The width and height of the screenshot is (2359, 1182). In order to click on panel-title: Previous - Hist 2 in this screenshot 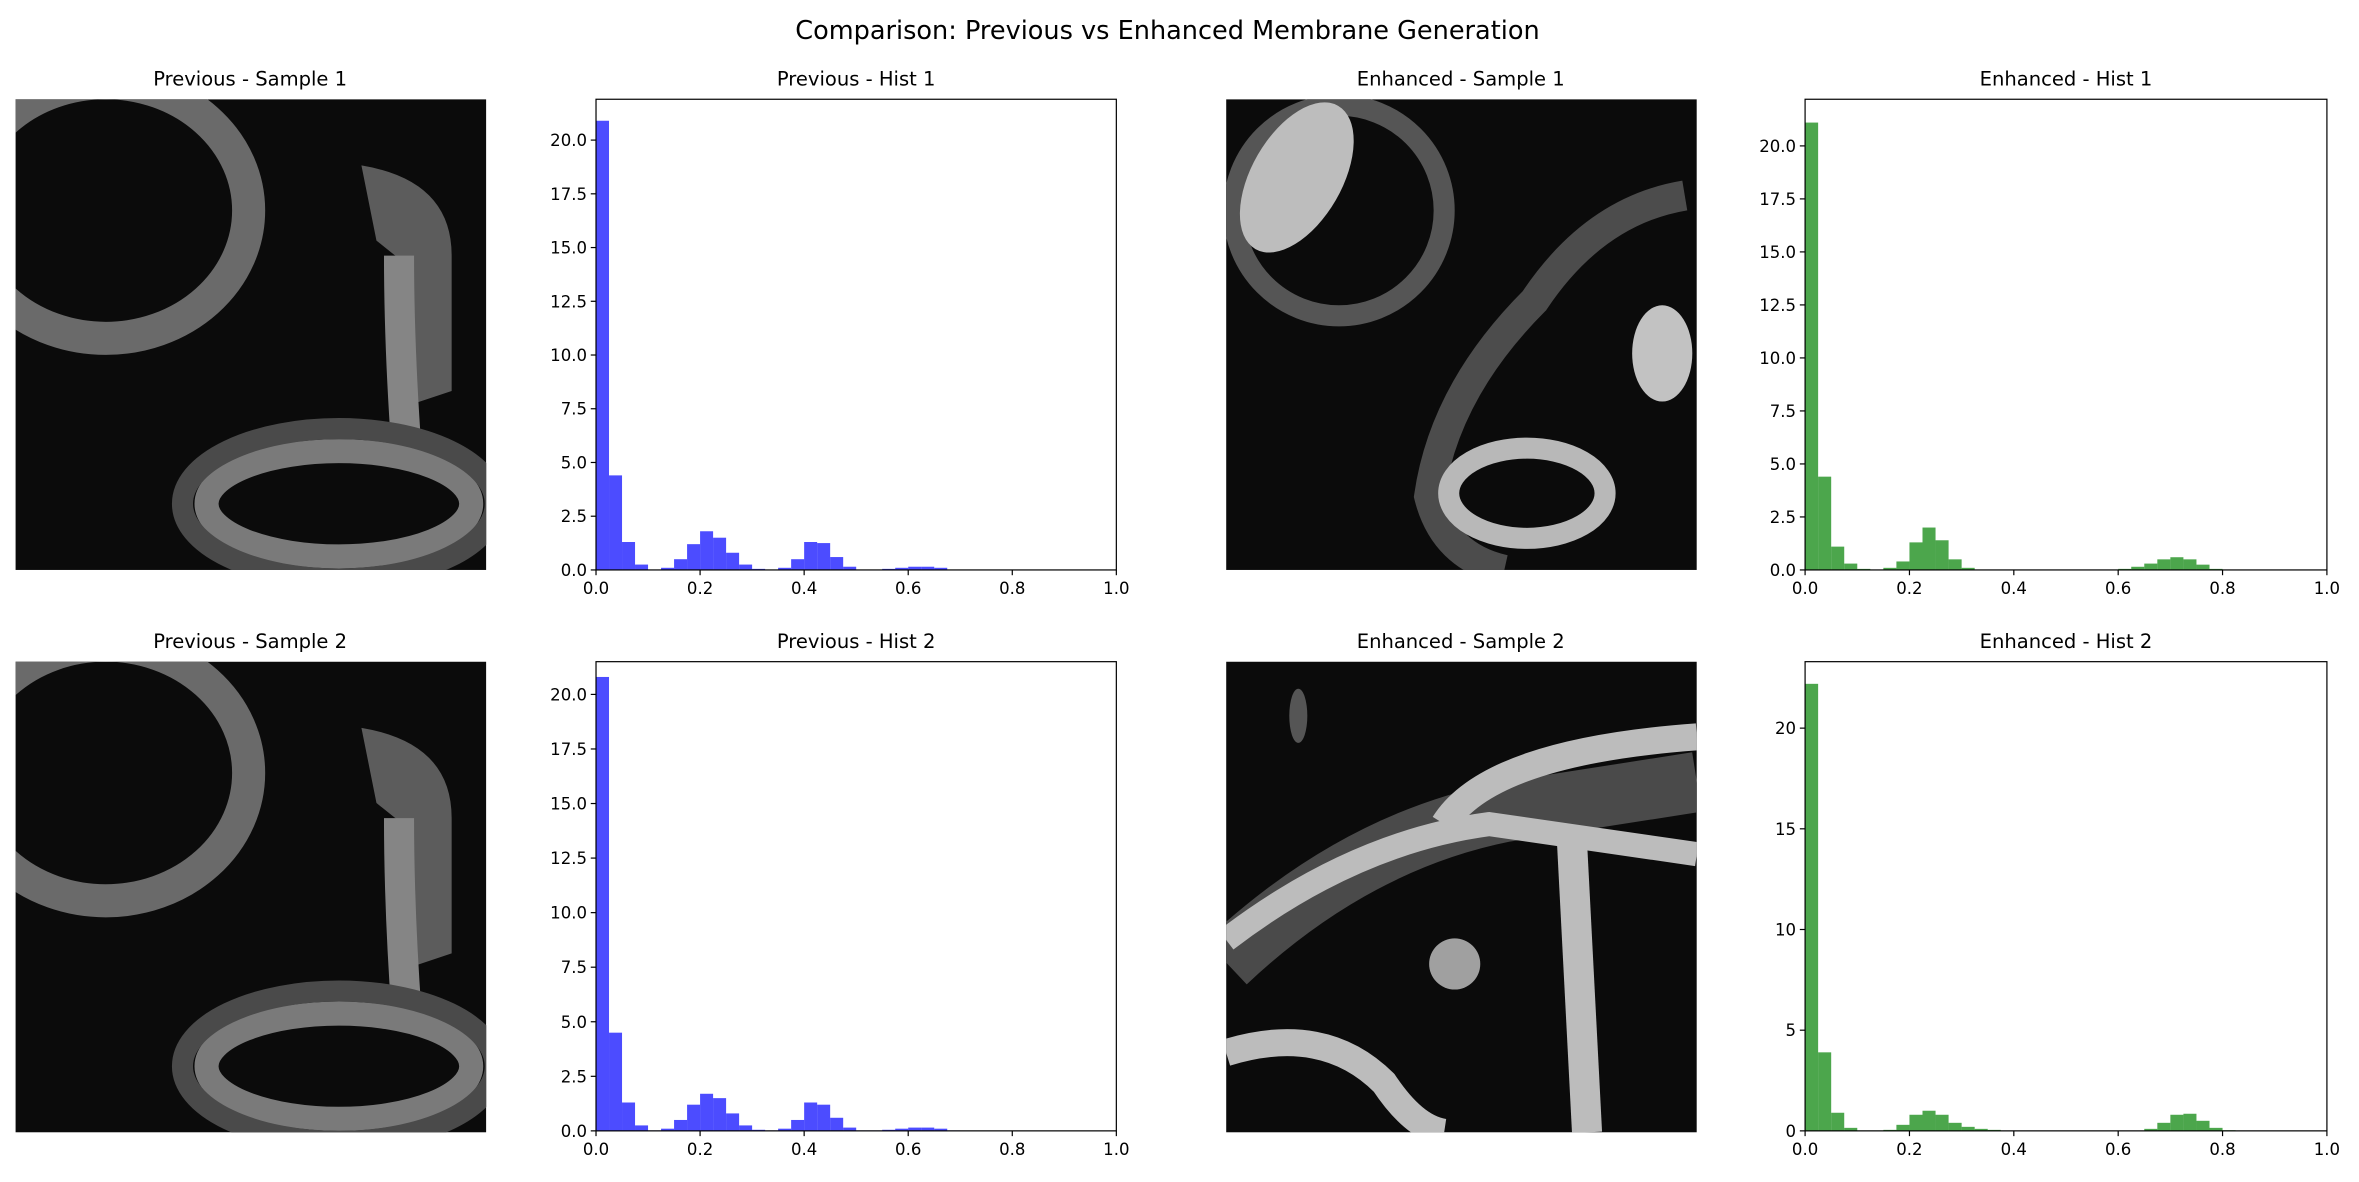, I will do `click(856, 641)`.